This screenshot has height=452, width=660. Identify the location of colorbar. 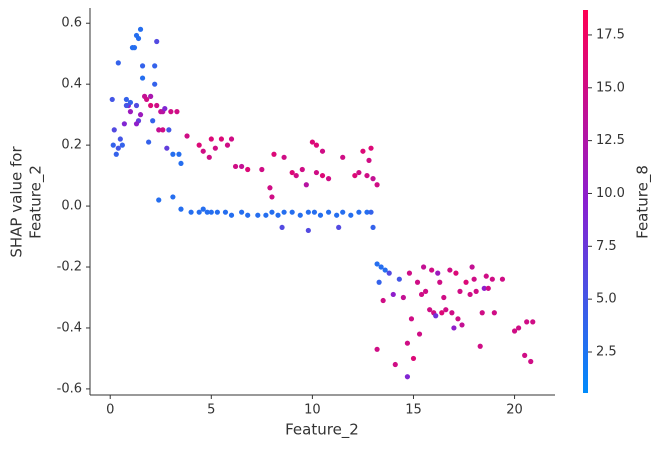
(585, 201).